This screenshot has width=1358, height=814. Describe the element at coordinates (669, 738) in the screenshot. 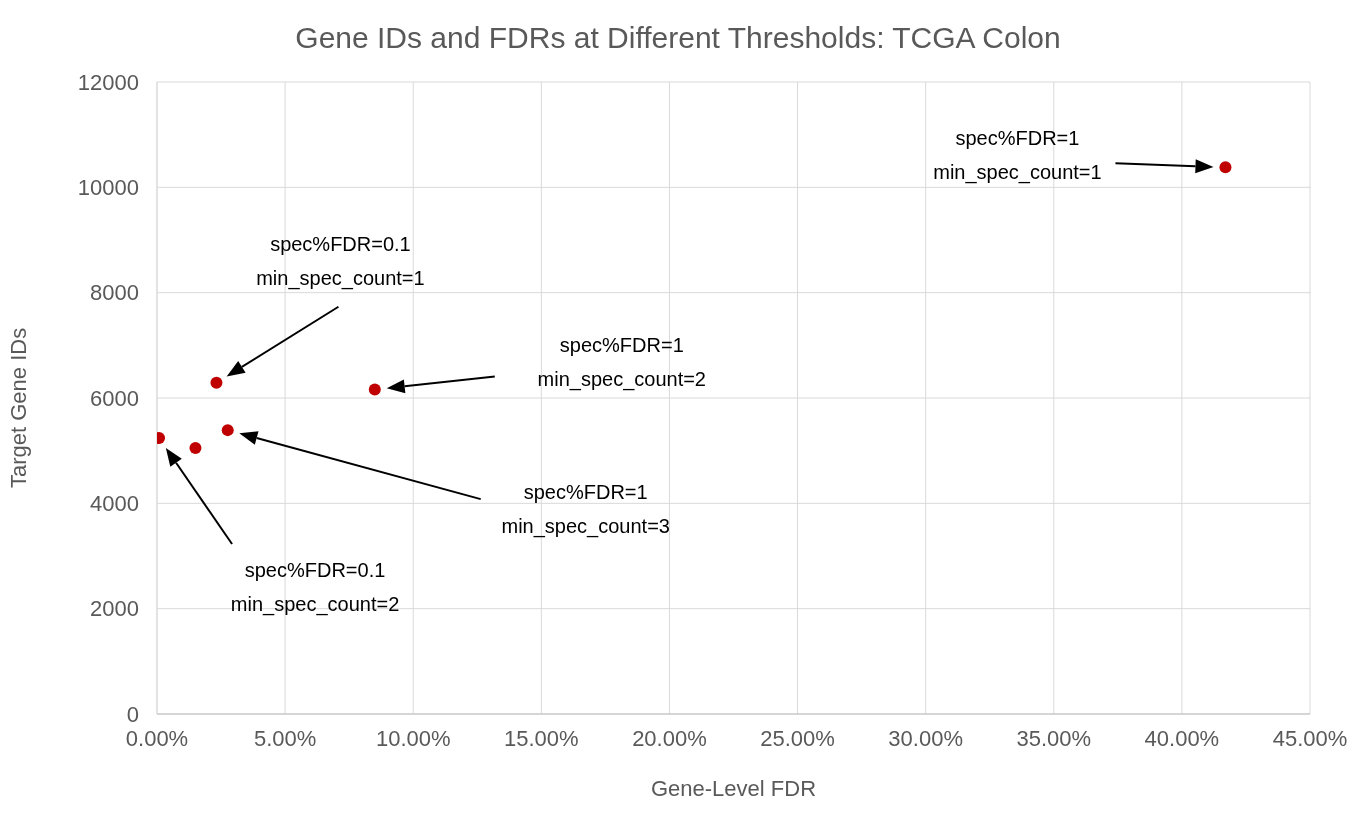

I see `x-tick-label: 20.00%` at that location.